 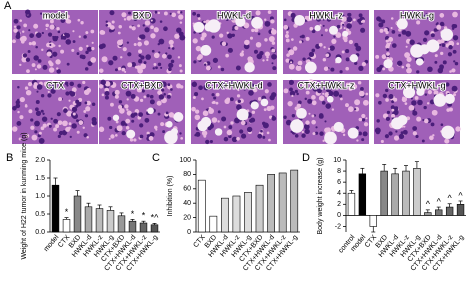 I want to click on histology-image: CTX+HWKL-z, so click(x=326, y=112).